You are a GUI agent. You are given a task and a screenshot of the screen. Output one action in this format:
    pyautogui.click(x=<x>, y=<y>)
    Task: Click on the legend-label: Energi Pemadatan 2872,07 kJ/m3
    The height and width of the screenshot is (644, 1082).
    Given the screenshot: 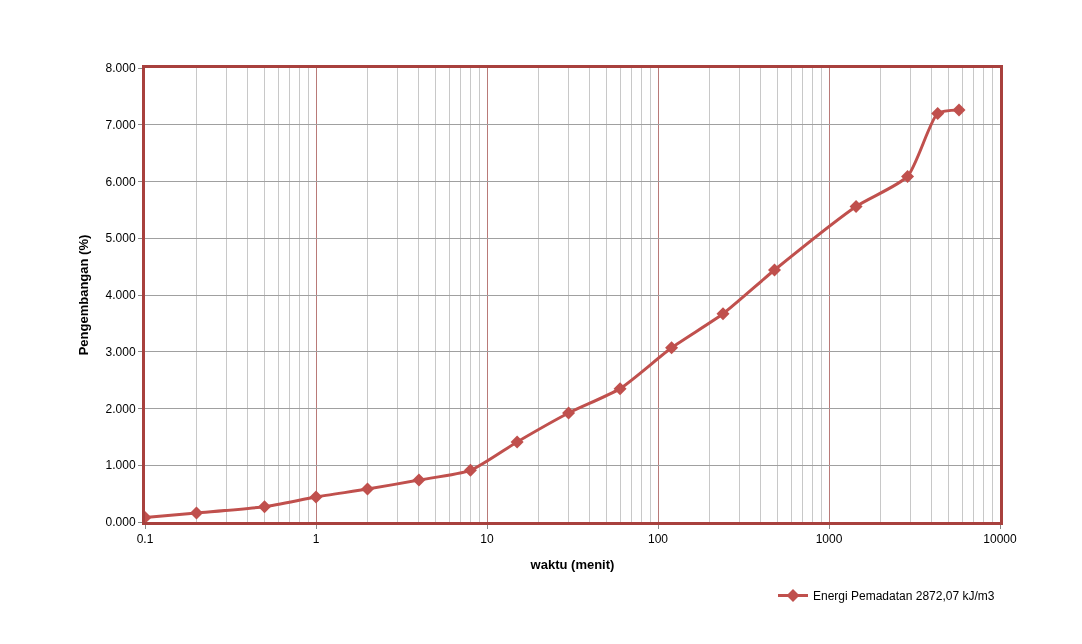 What is the action you would take?
    pyautogui.click(x=904, y=596)
    